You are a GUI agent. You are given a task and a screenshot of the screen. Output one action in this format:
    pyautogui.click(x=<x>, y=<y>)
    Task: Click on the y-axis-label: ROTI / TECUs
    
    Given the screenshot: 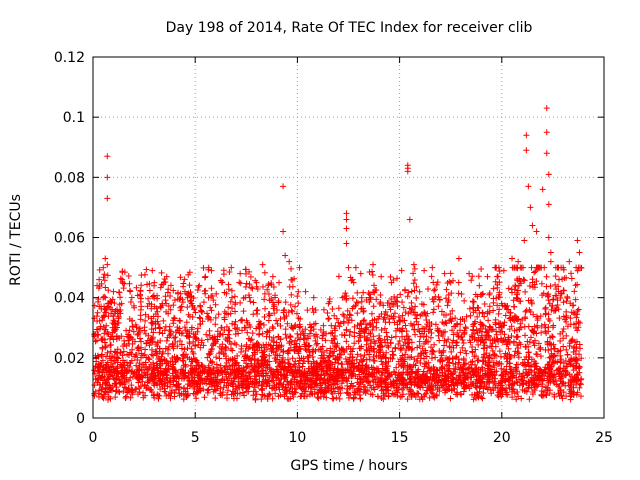 What is the action you would take?
    pyautogui.click(x=16, y=240)
    